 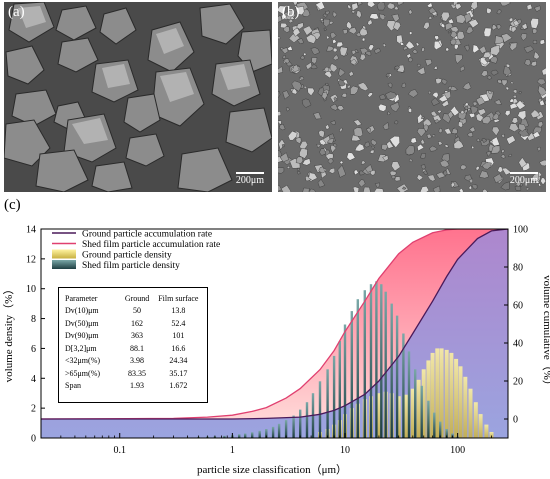 What do you see at coordinates (31, 230) in the screenshot?
I see `y-tick-label: 14` at bounding box center [31, 230].